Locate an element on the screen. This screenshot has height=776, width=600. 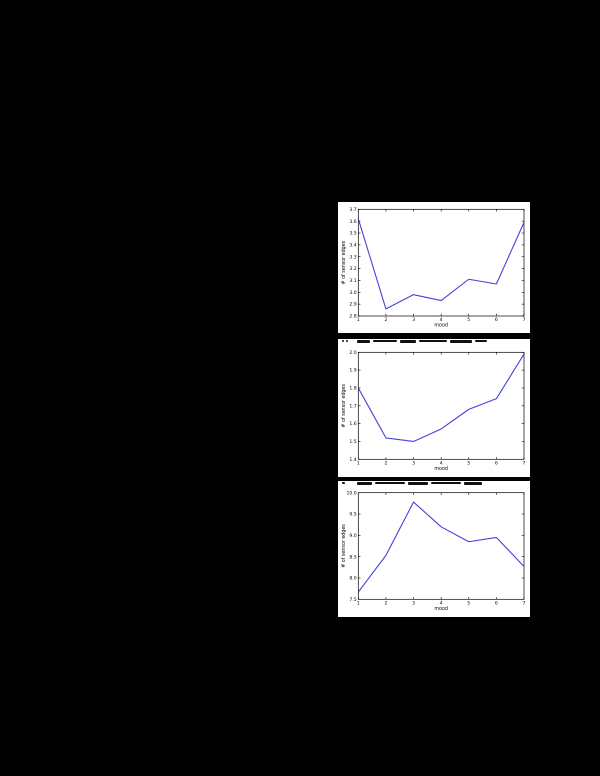
svg-text: 10.0 is located at coordinates (351, 493).